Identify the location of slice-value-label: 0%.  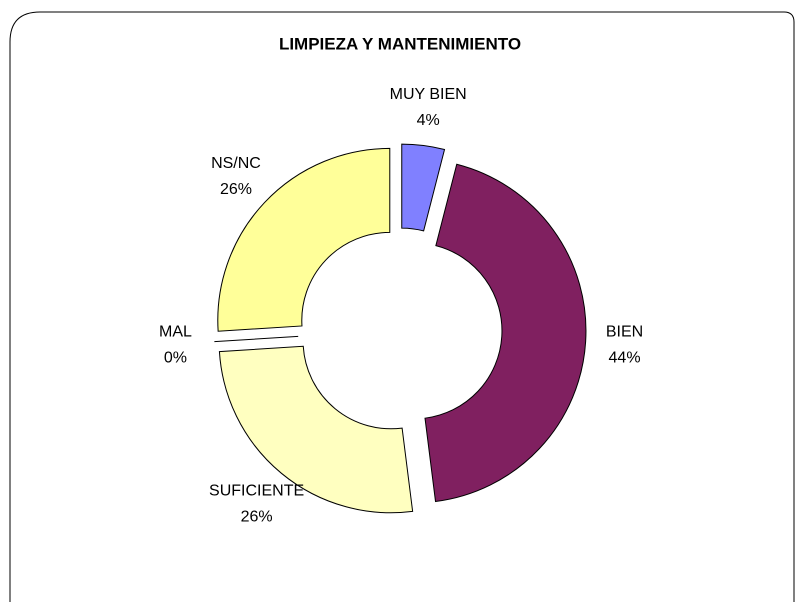
(175, 357).